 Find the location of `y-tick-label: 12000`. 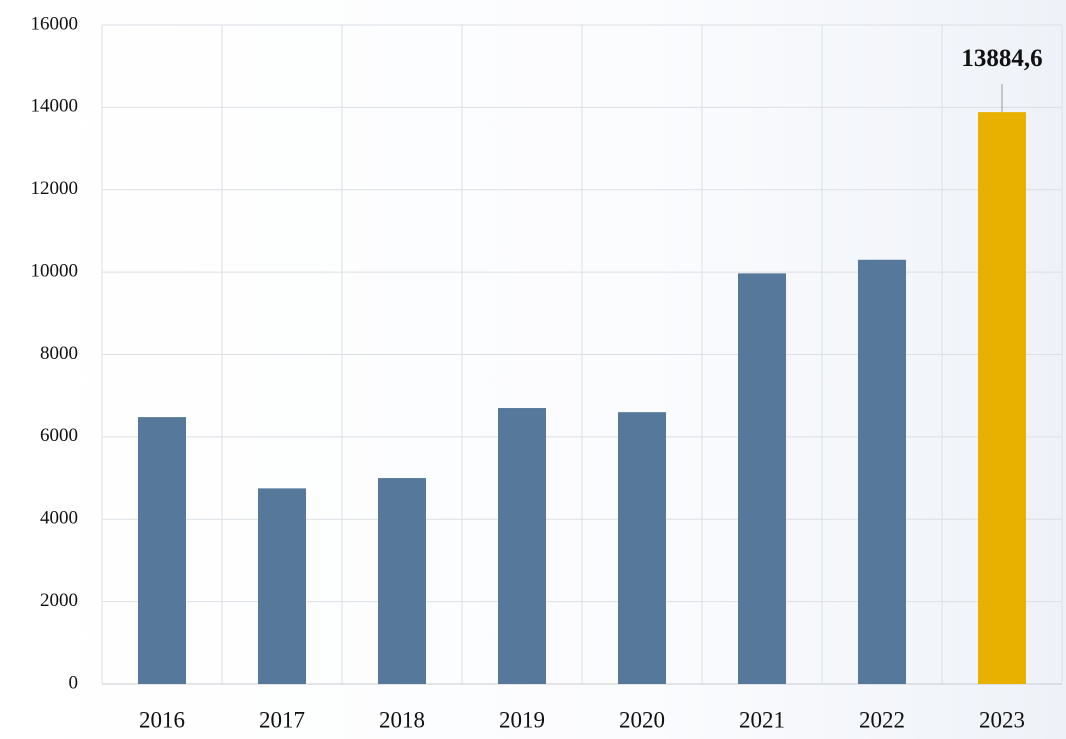

y-tick-label: 12000 is located at coordinates (55, 188).